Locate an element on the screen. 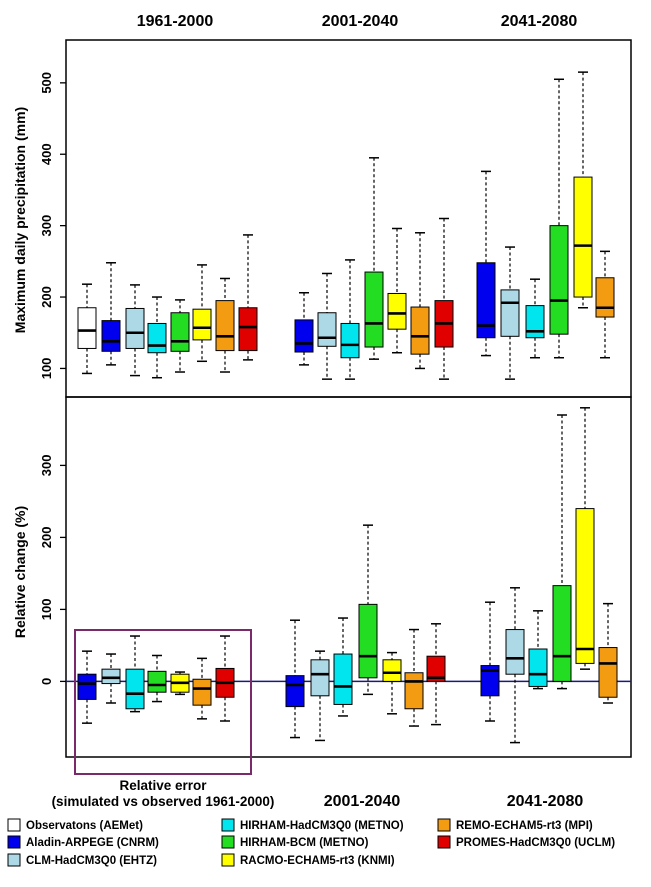 This screenshot has width=651, height=887. legend-item: Aladin-ARPEGE (CNRM) is located at coordinates (83, 842).